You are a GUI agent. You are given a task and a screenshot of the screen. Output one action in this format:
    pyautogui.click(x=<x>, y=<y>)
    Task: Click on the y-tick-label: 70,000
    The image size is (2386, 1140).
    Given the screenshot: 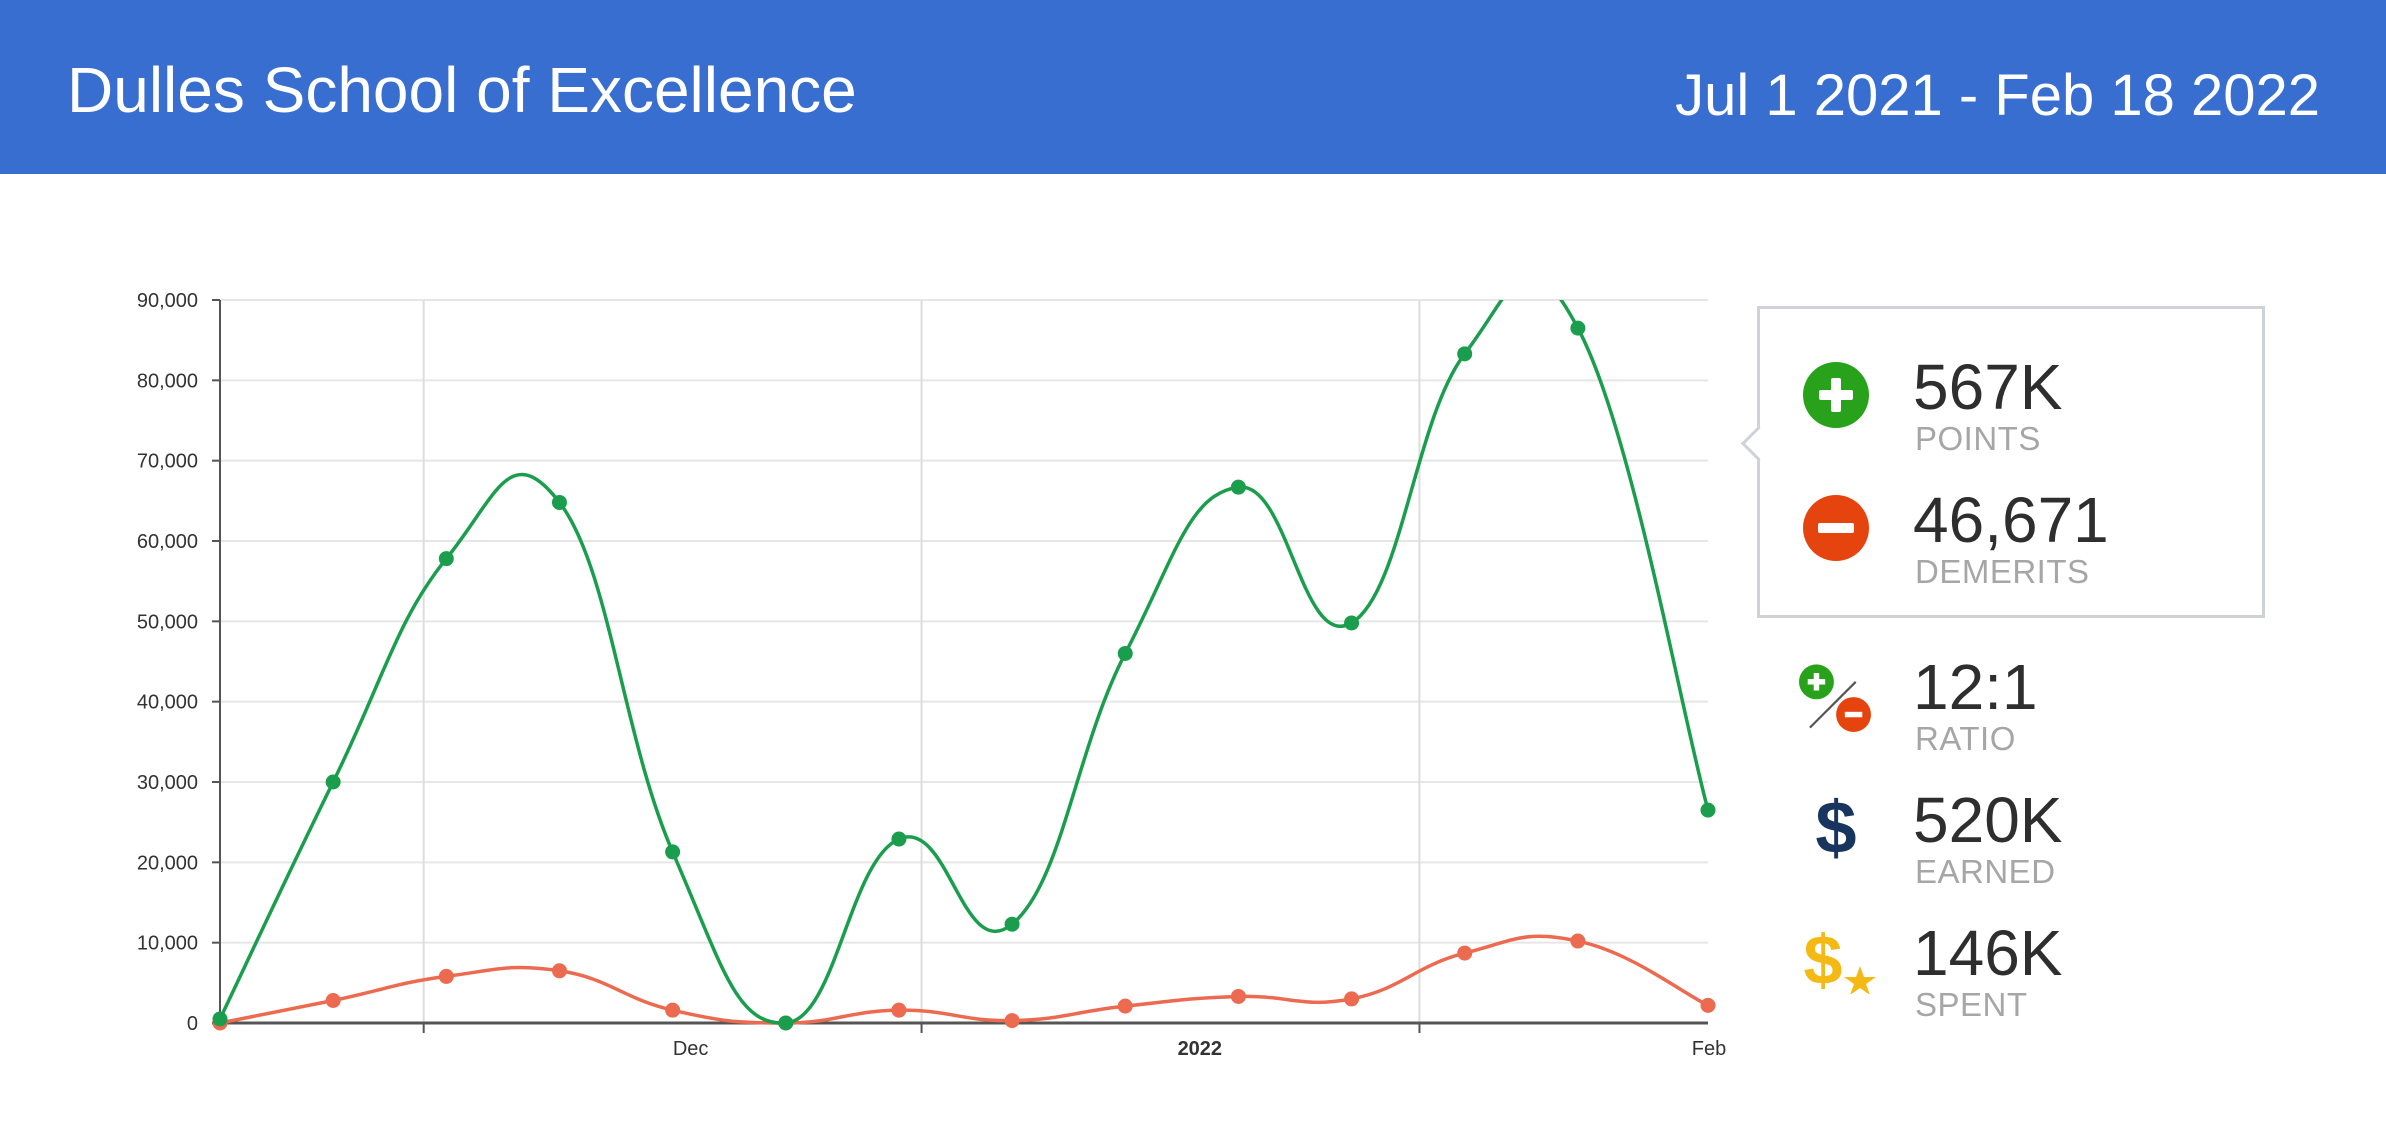 What is the action you would take?
    pyautogui.click(x=167, y=462)
    